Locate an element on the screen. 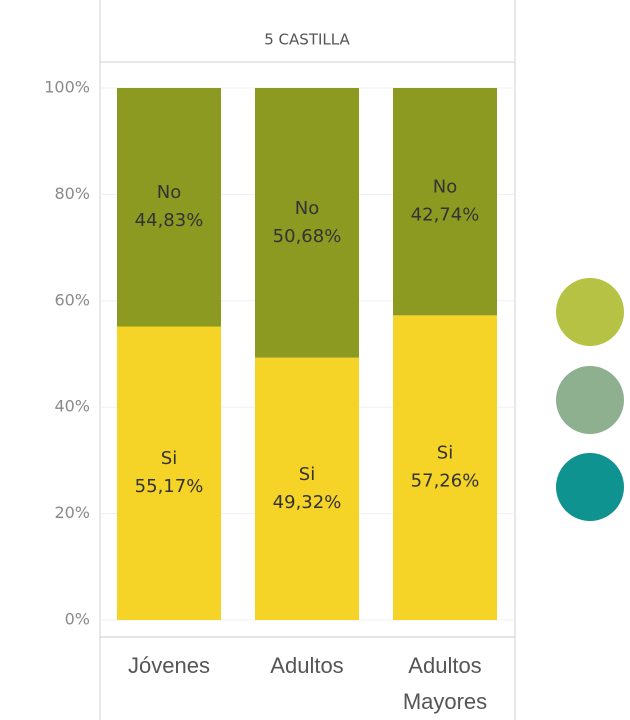 The image size is (630, 720). x-tick-label: Adultos Mayores is located at coordinates (445, 683).